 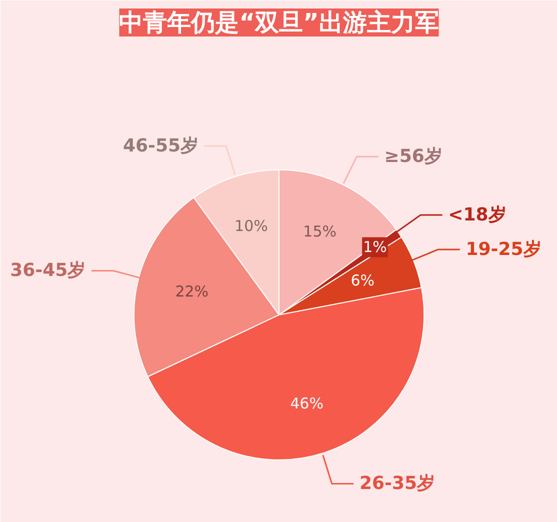 I want to click on data-label: 10%, so click(x=251, y=226).